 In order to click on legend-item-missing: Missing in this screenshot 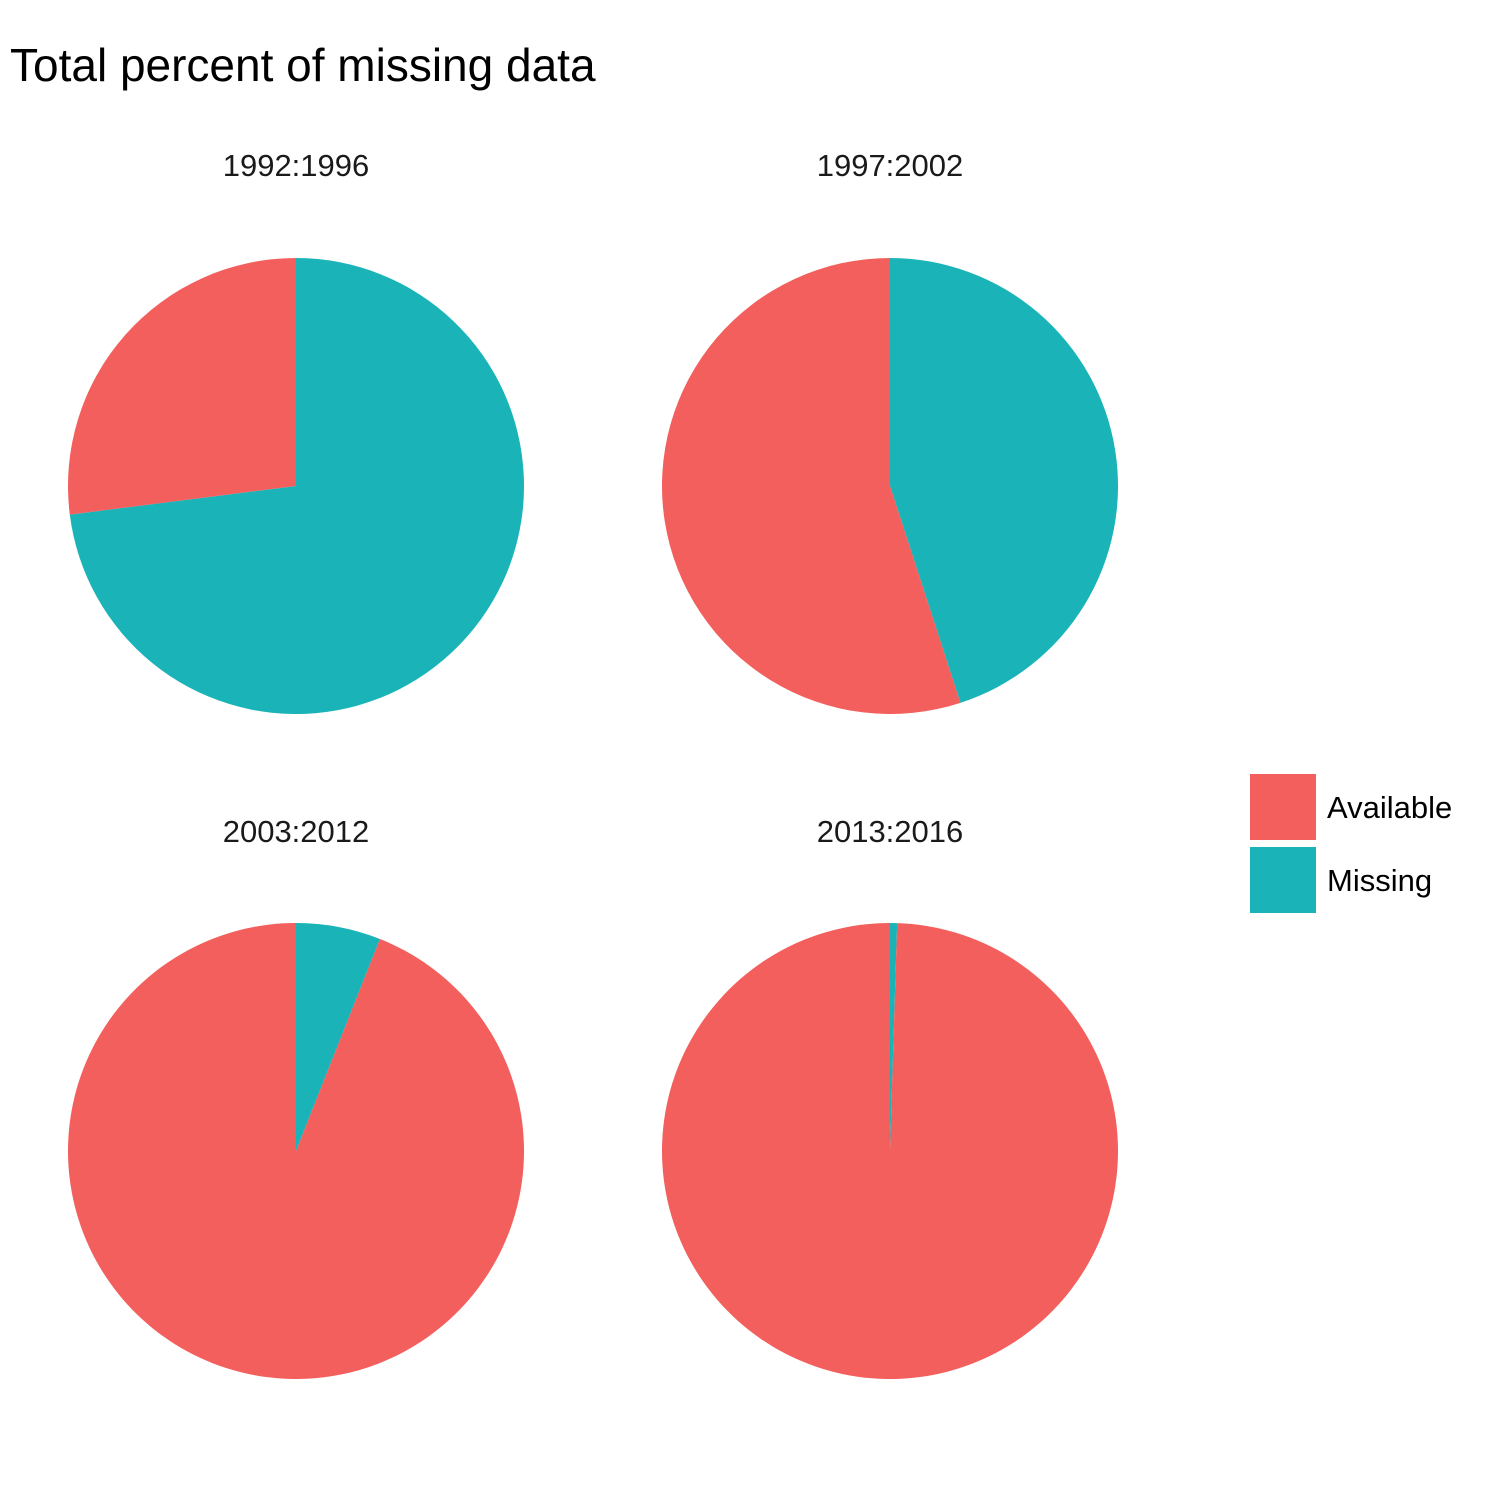, I will do `click(1351, 880)`.